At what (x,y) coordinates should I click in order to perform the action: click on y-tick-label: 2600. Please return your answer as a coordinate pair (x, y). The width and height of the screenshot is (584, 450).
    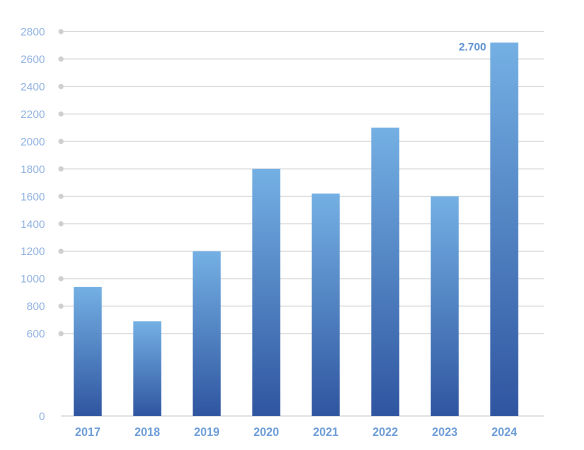
    Looking at the image, I should click on (33, 60).